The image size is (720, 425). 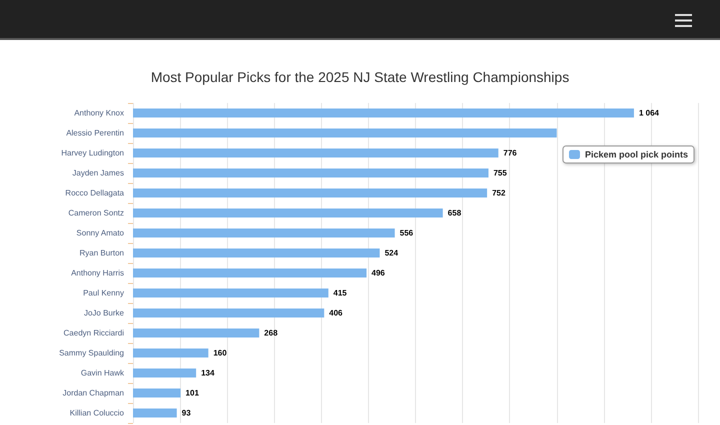 What do you see at coordinates (360, 77) in the screenshot?
I see `chart-title: Most Popular Picks for the 2025 NJ State Wrestling Championships` at bounding box center [360, 77].